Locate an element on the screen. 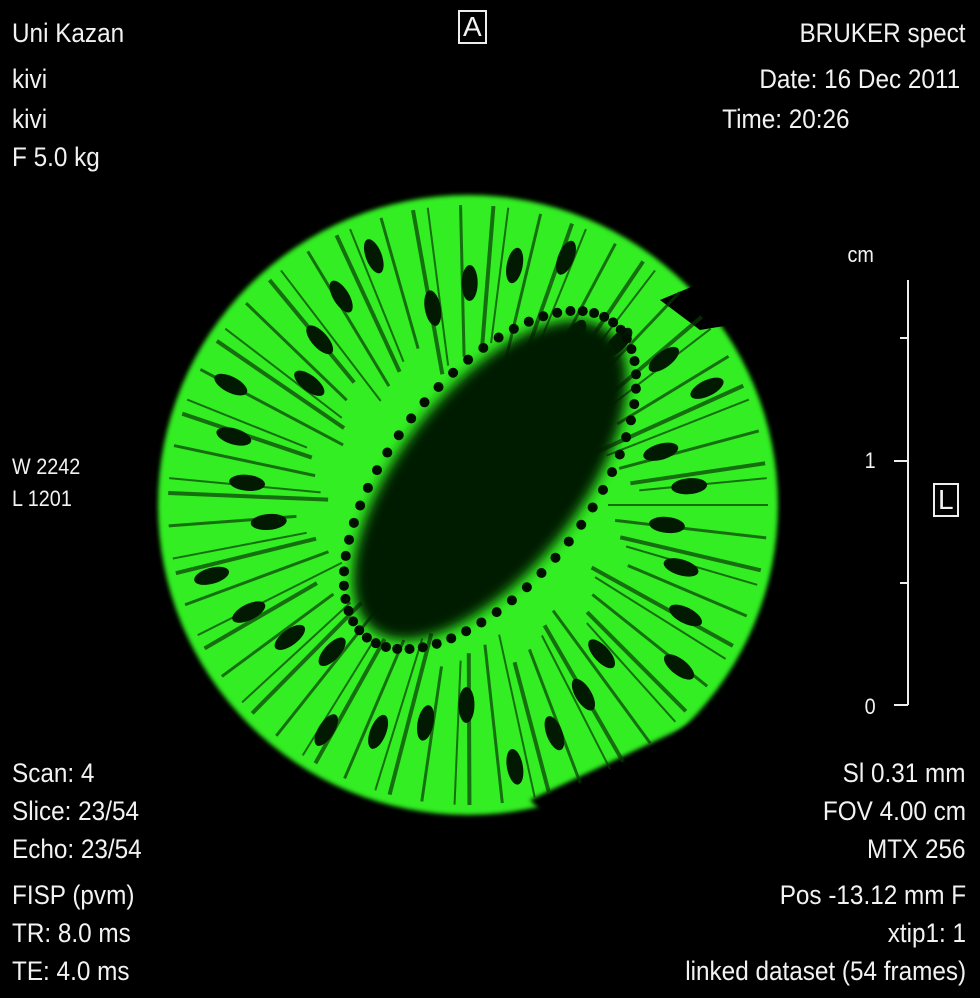 This screenshot has height=998, width=980. scan-time: Time: 20:26 is located at coordinates (786, 119).